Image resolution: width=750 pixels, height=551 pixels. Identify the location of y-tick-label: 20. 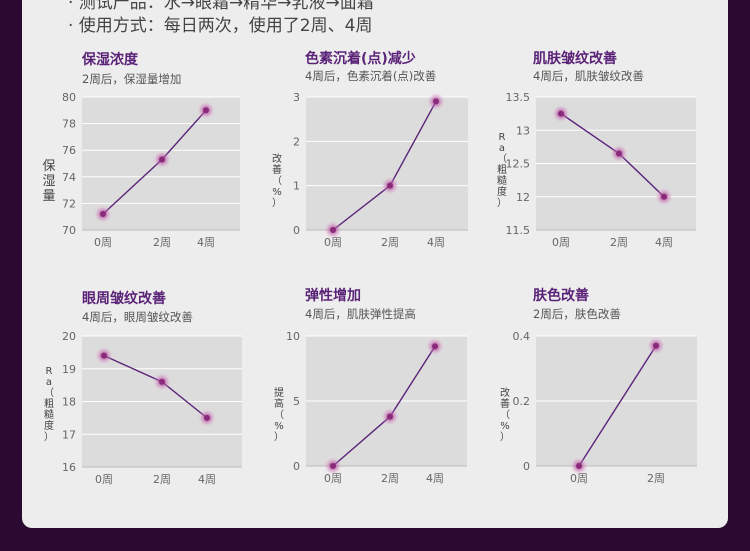
(69, 336).